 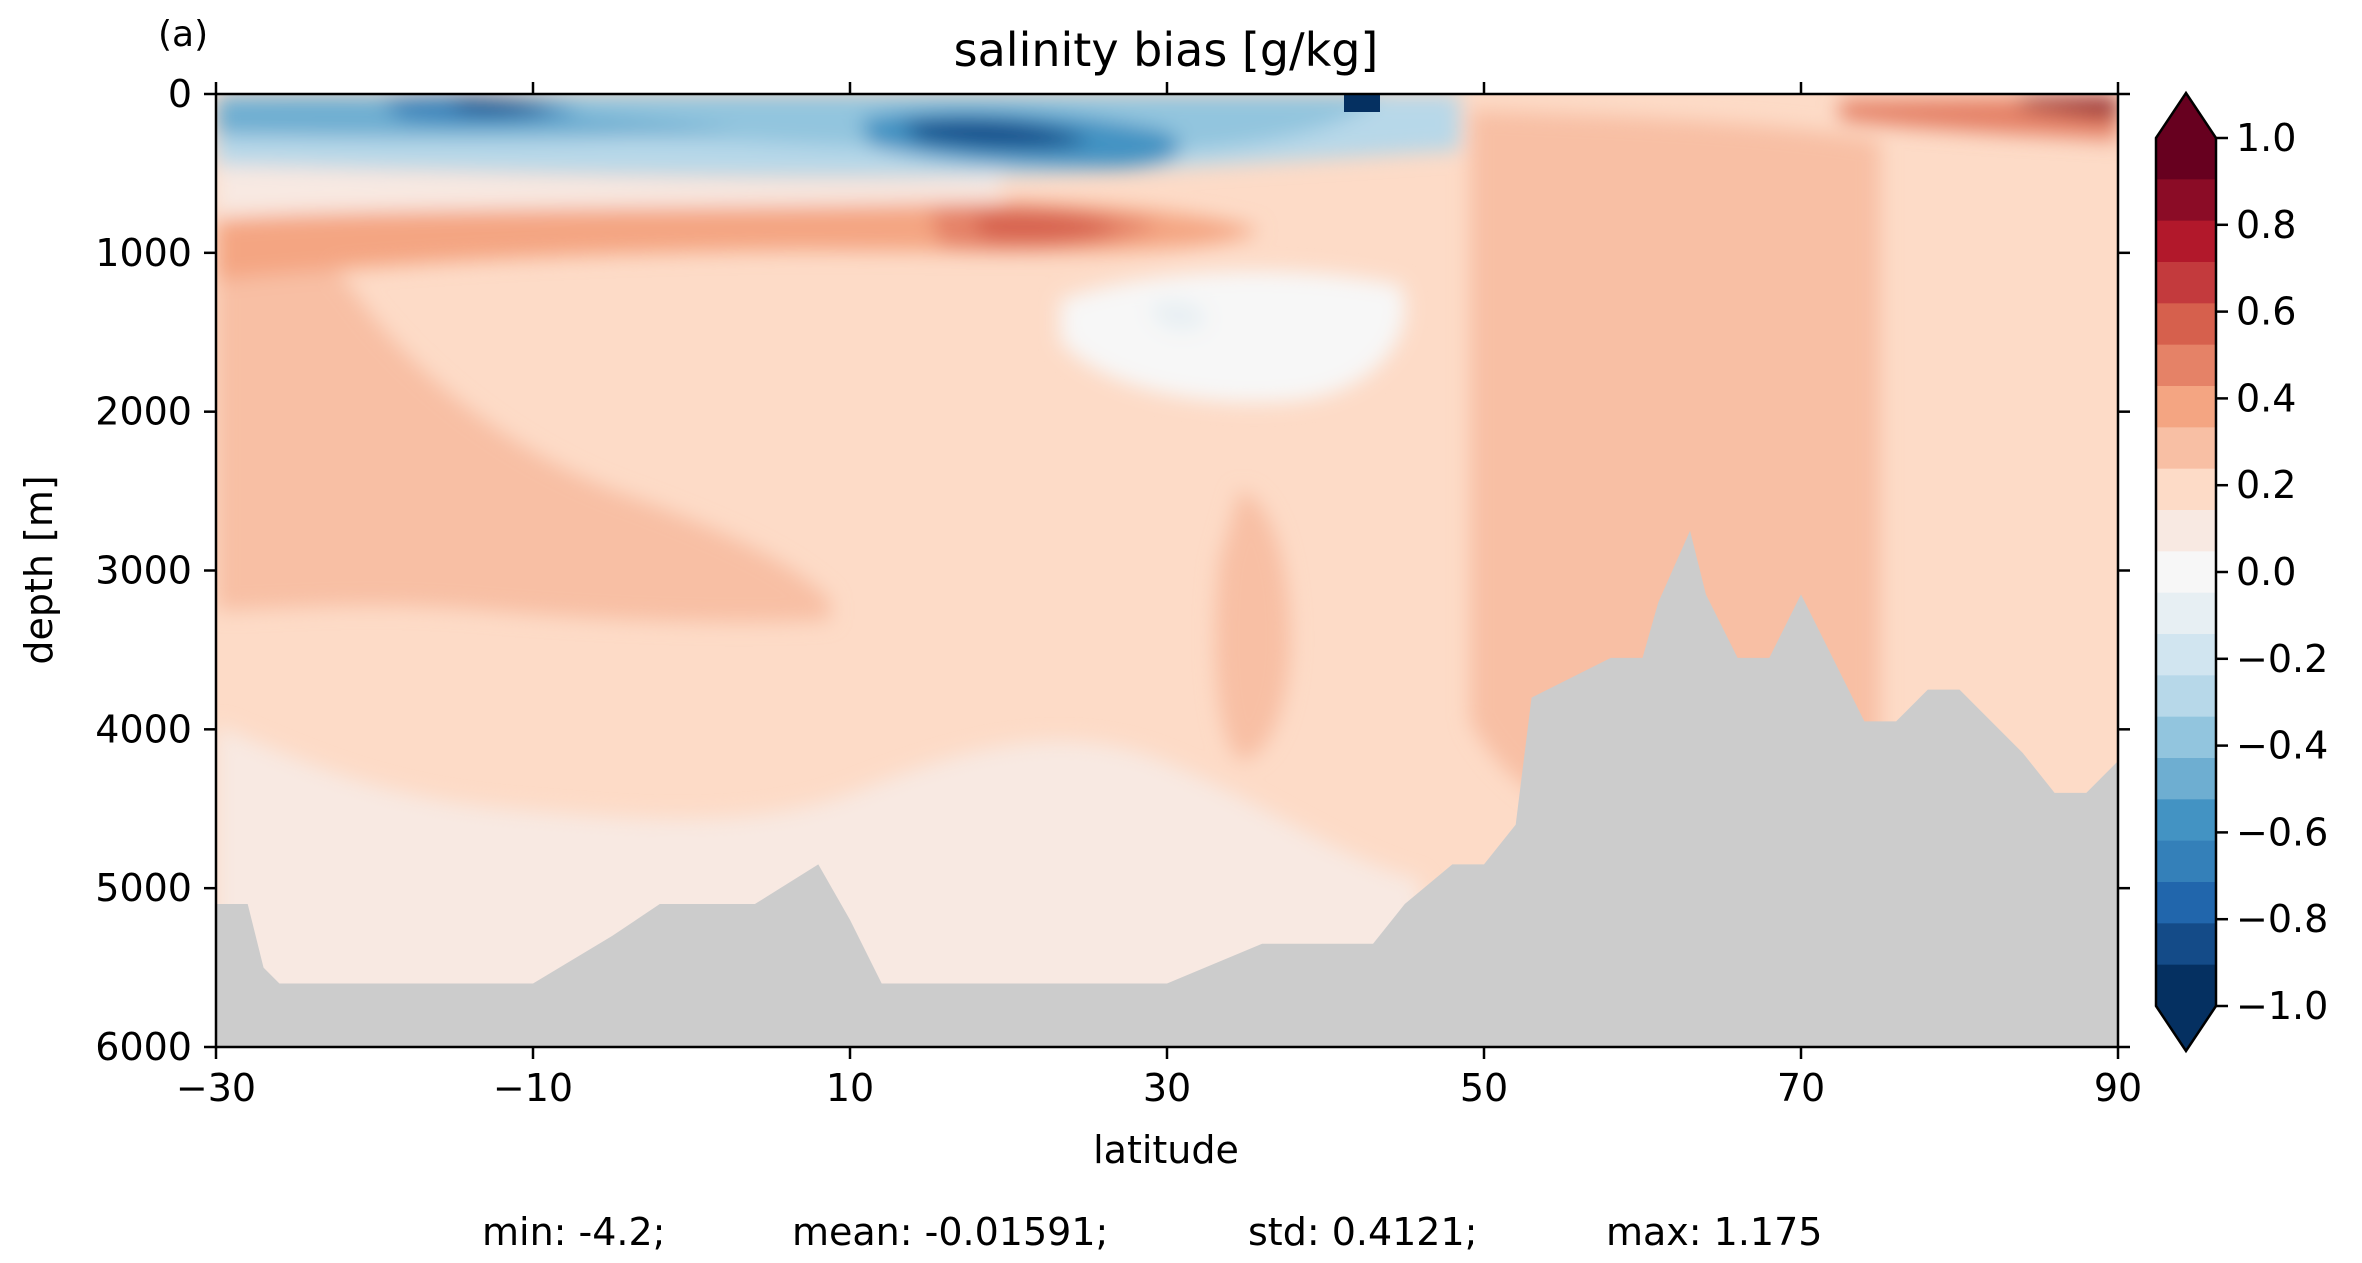 I want to click on colorbar-tick-label: −0.6, so click(x=2282, y=832).